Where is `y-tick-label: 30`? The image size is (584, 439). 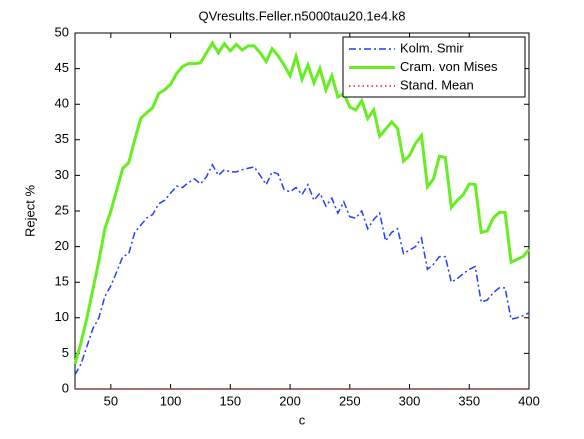 y-tick-label: 30 is located at coordinates (62, 174).